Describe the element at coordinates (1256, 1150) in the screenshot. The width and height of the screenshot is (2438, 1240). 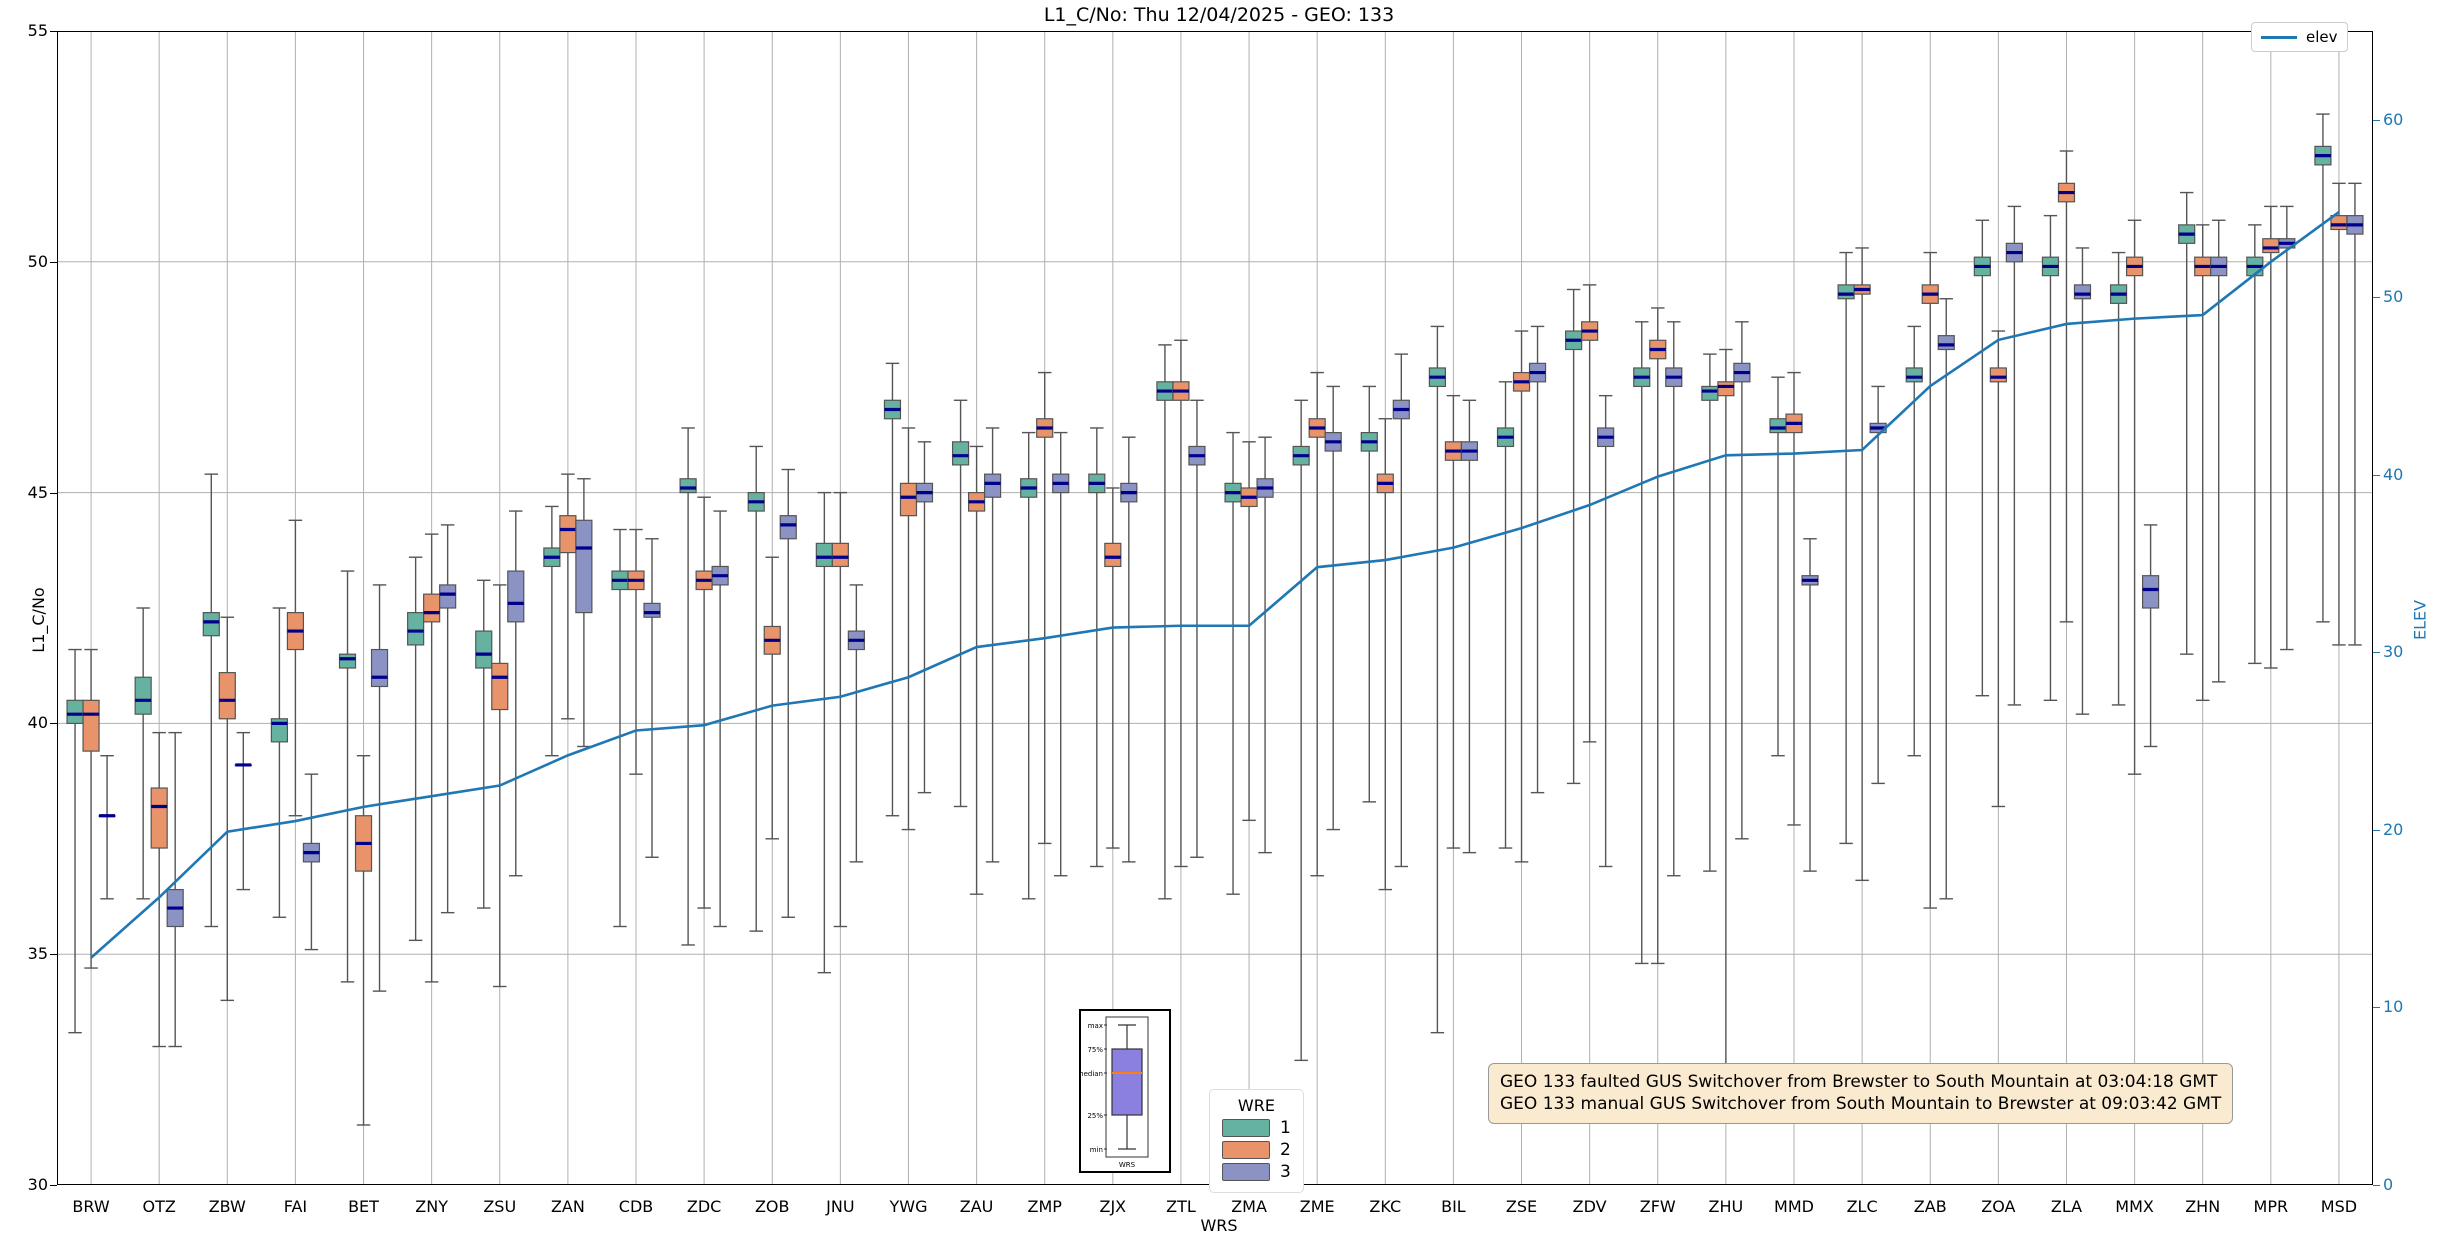
I see `wre-legend-item-2: 2` at that location.